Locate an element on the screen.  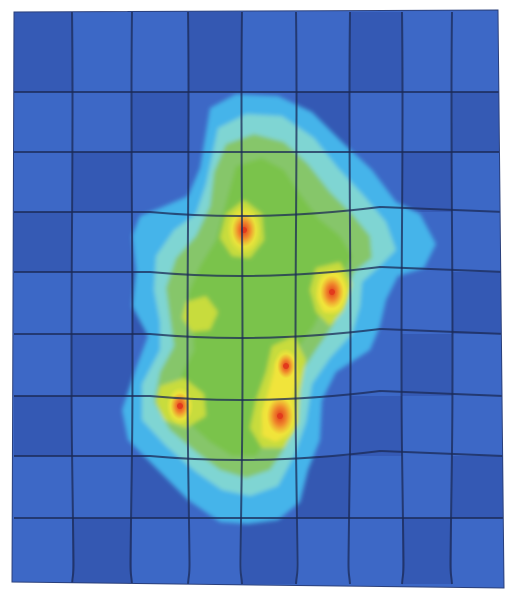
hotspot-group is located at coordinates (258, 324).